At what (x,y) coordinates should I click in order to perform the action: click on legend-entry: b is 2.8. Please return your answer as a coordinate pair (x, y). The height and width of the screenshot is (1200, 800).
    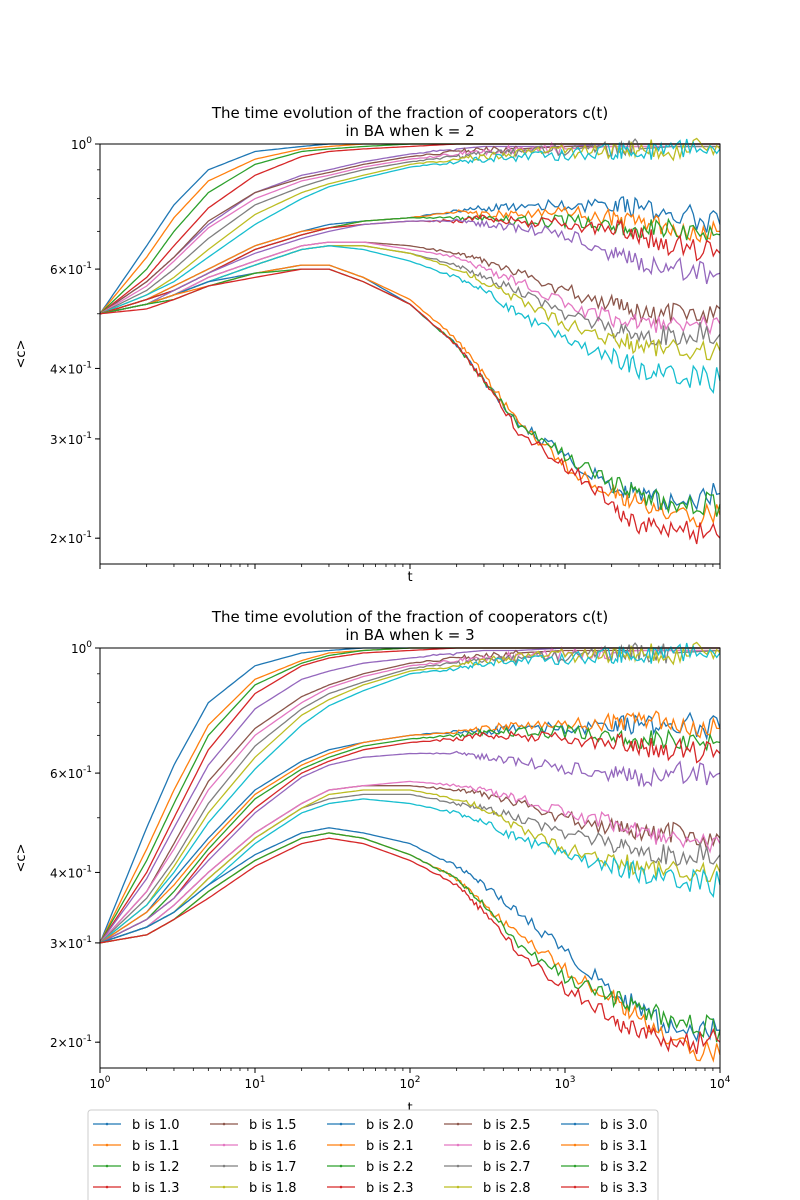
    Looking at the image, I should click on (487, 1188).